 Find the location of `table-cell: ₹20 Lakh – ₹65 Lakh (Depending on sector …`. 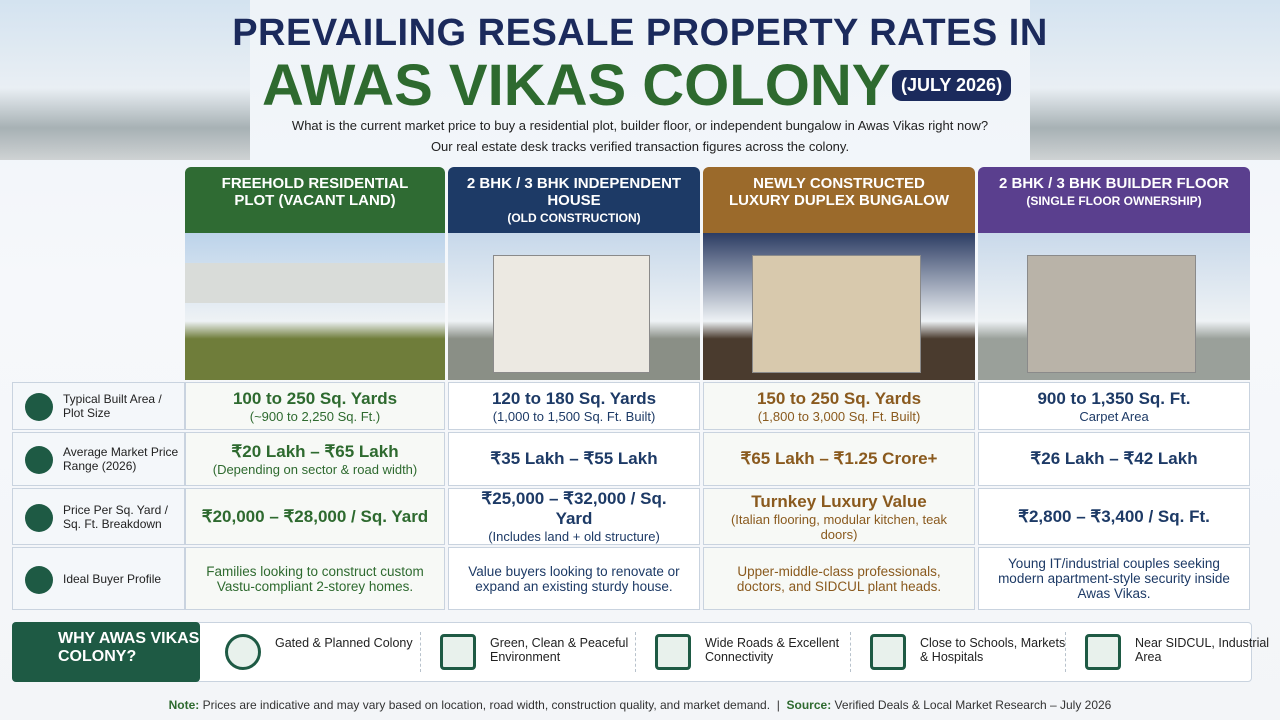

table-cell: ₹20 Lakh – ₹65 Lakh (Depending on sector … is located at coordinates (315, 459).